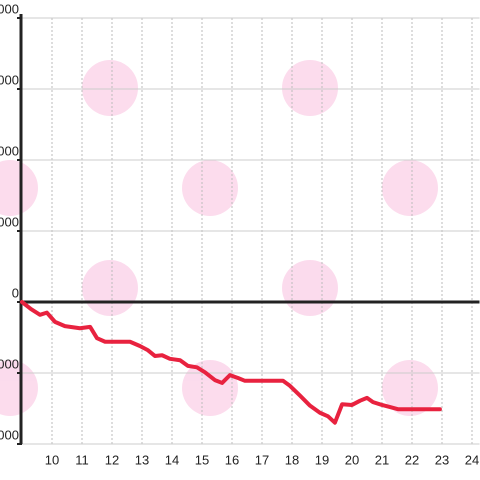 Image resolution: width=480 pixels, height=480 pixels. I want to click on x-tick-label: 23, so click(442, 459).